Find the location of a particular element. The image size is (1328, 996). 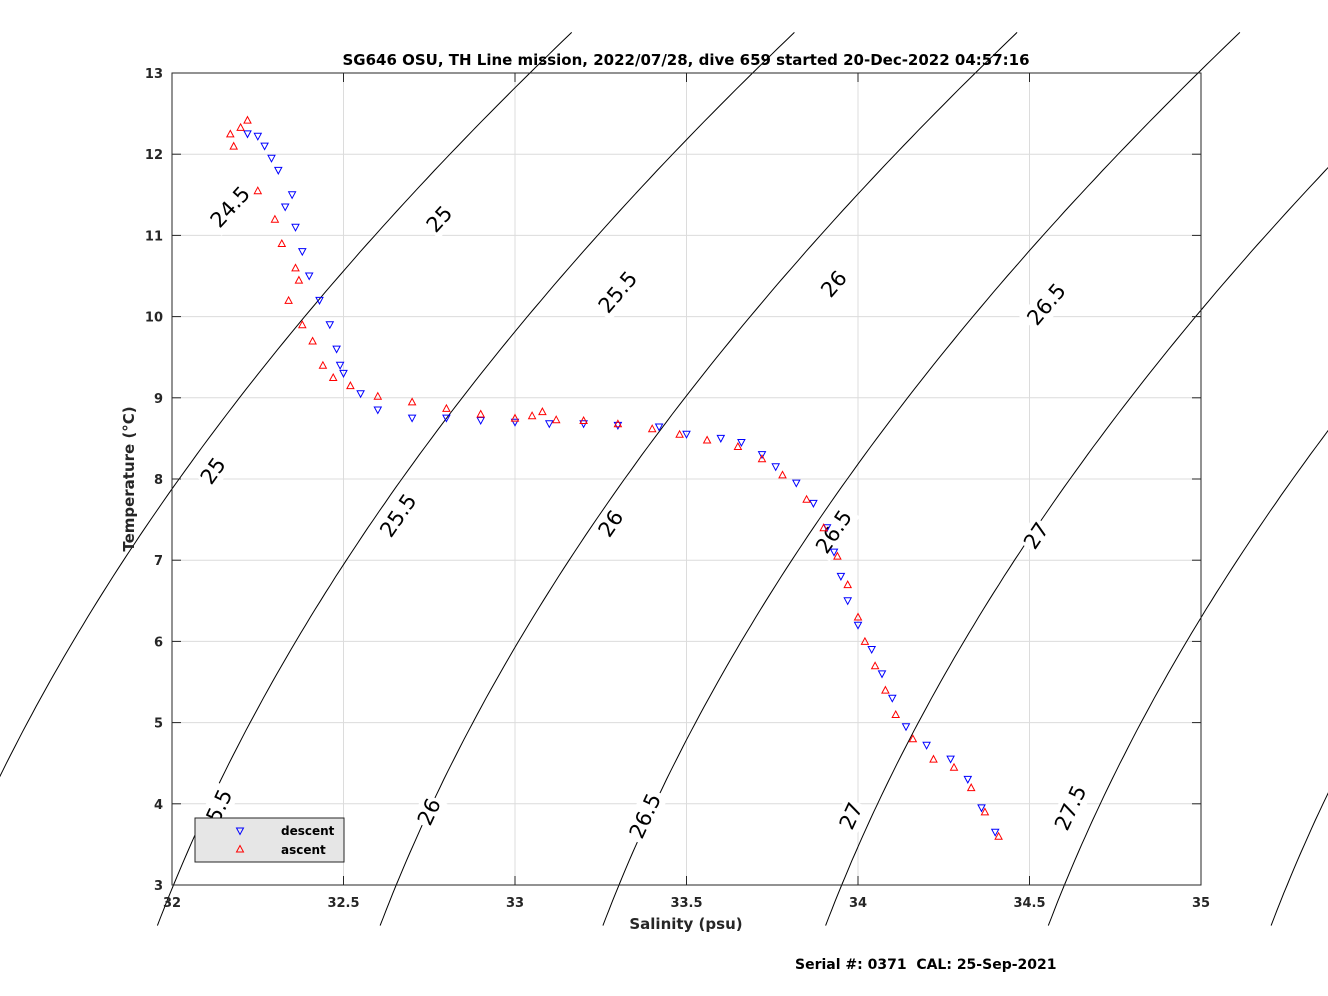

legend-box is located at coordinates (269, 840).